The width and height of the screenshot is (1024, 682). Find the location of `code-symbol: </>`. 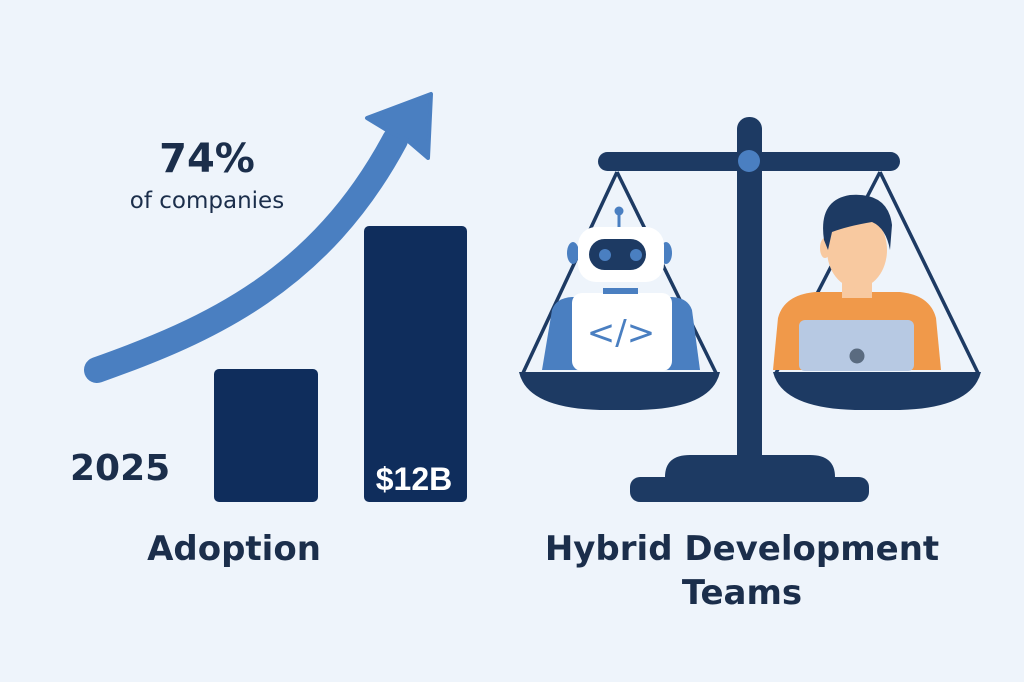

code-symbol: </> is located at coordinates (621, 333).